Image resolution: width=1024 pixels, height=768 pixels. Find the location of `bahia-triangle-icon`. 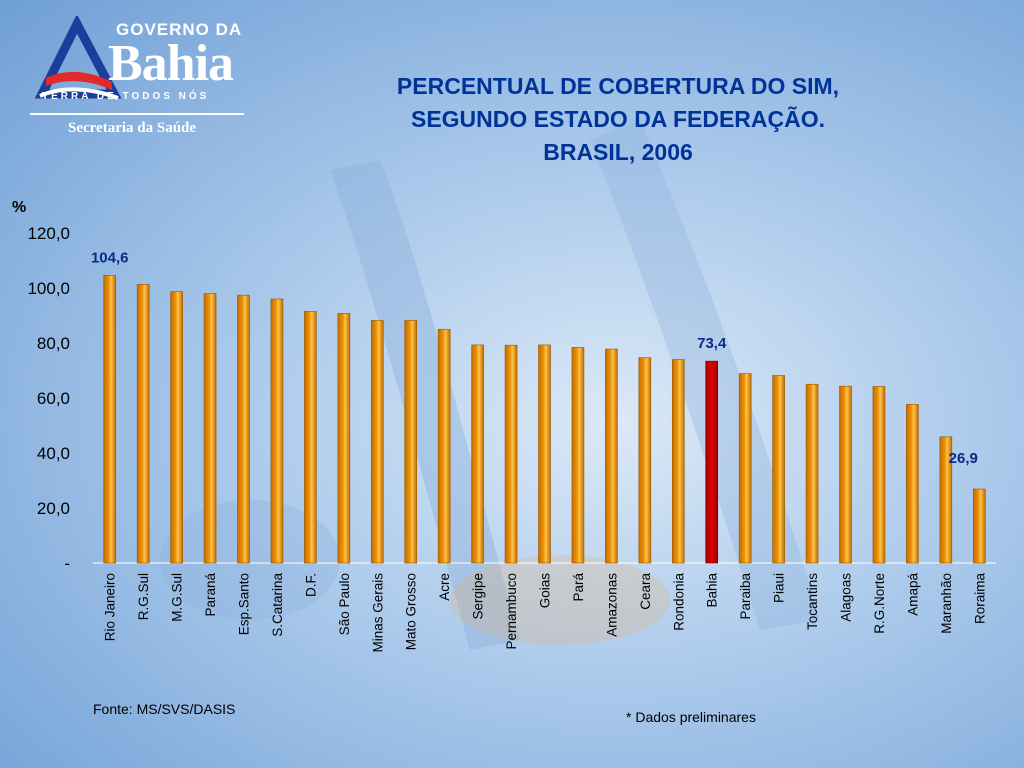

bahia-triangle-icon is located at coordinates (78, 58).